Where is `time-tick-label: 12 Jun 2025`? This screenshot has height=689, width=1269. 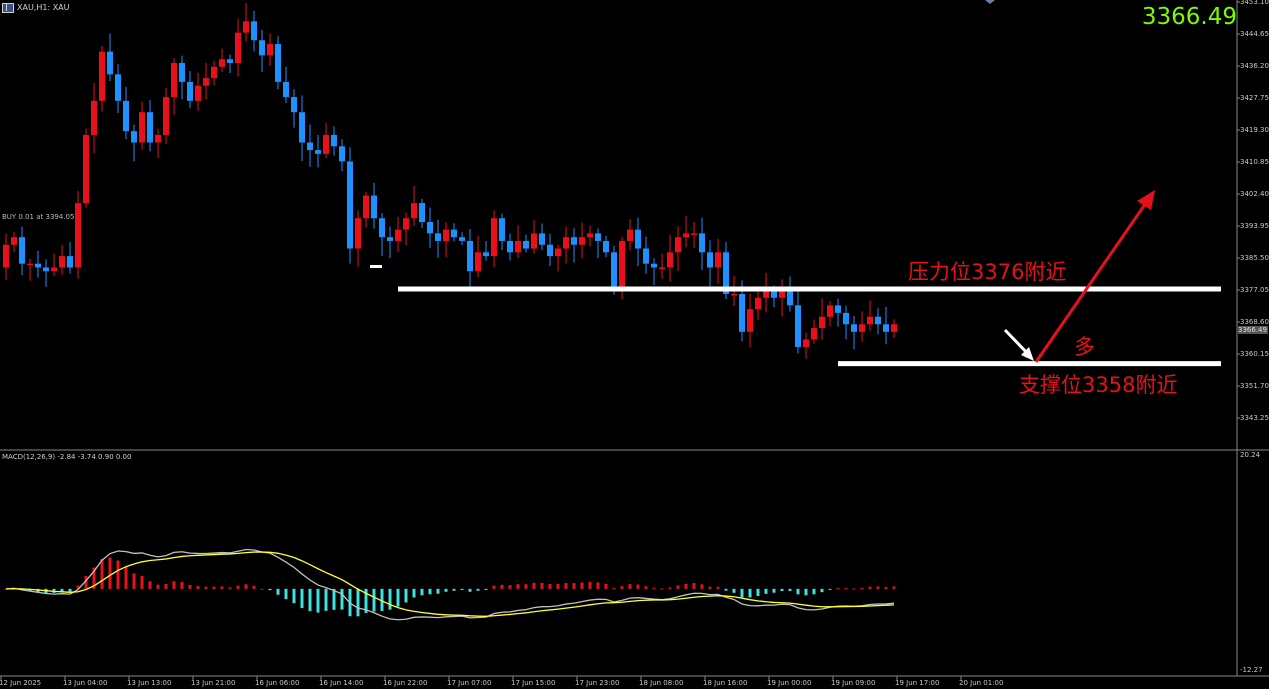 time-tick-label: 12 Jun 2025 is located at coordinates (21, 683).